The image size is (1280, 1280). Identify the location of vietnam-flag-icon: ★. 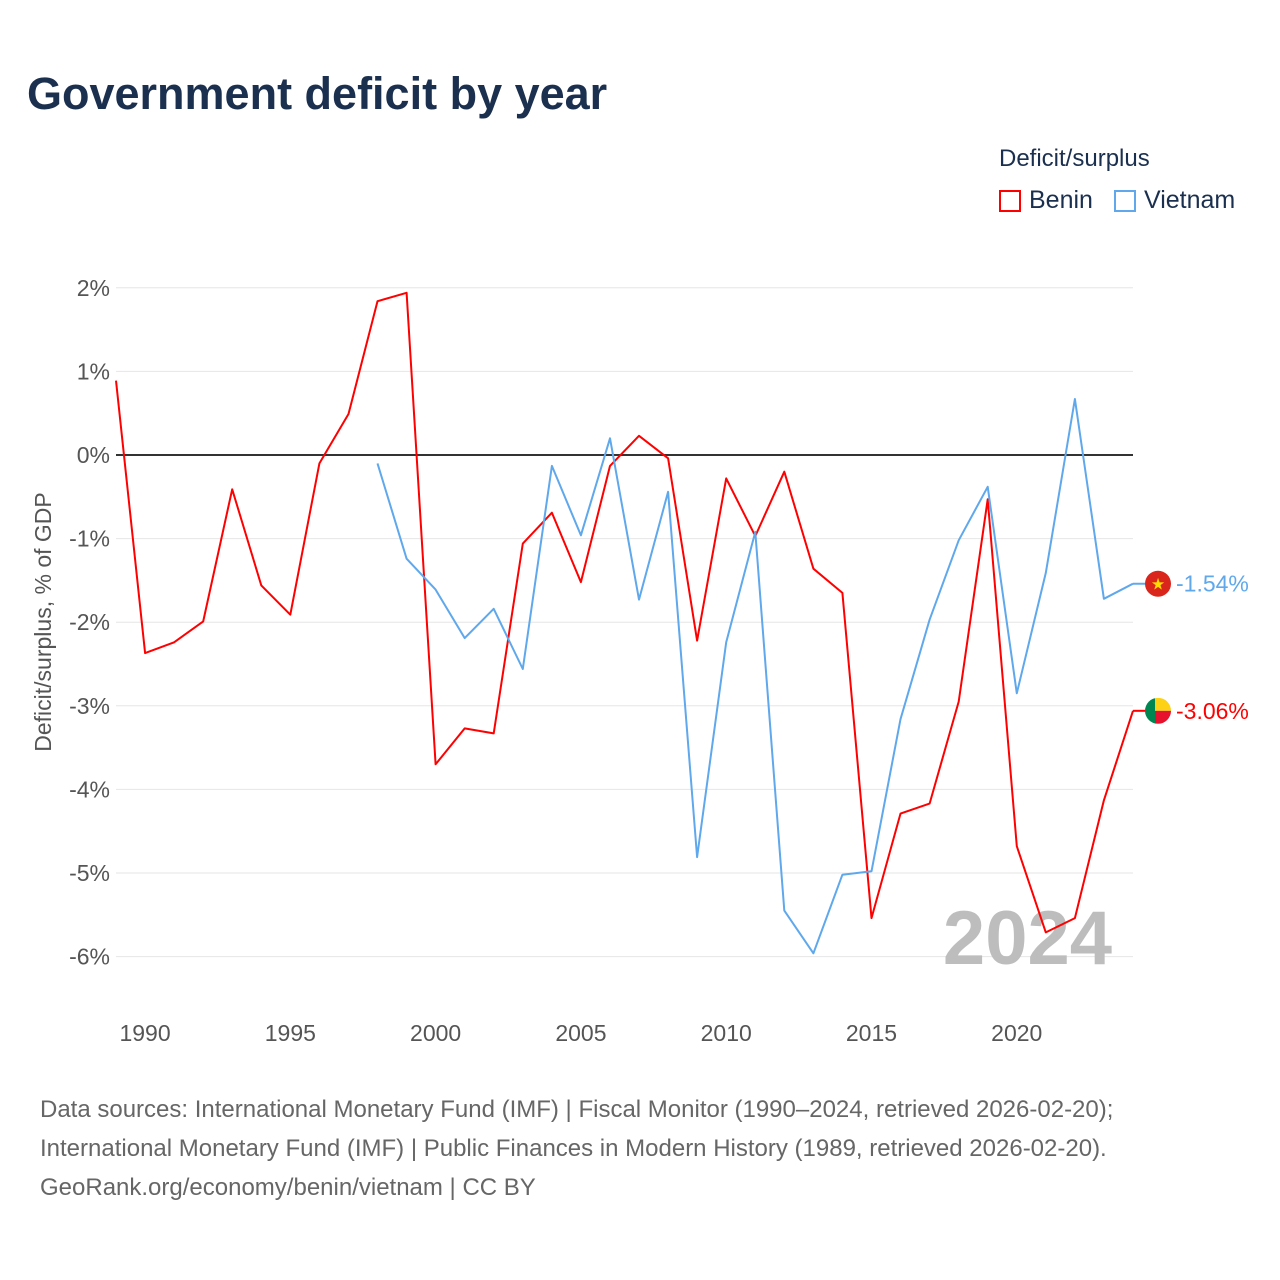
(1158, 583).